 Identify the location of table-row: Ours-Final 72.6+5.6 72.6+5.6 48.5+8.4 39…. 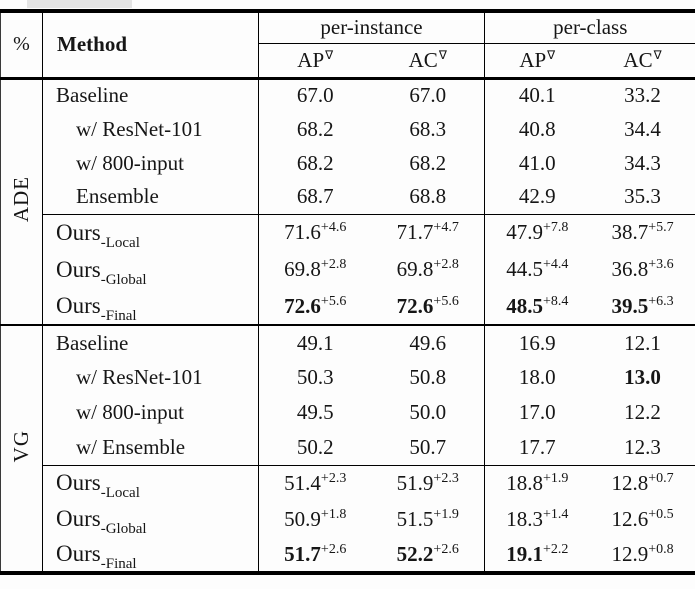
(348, 306).